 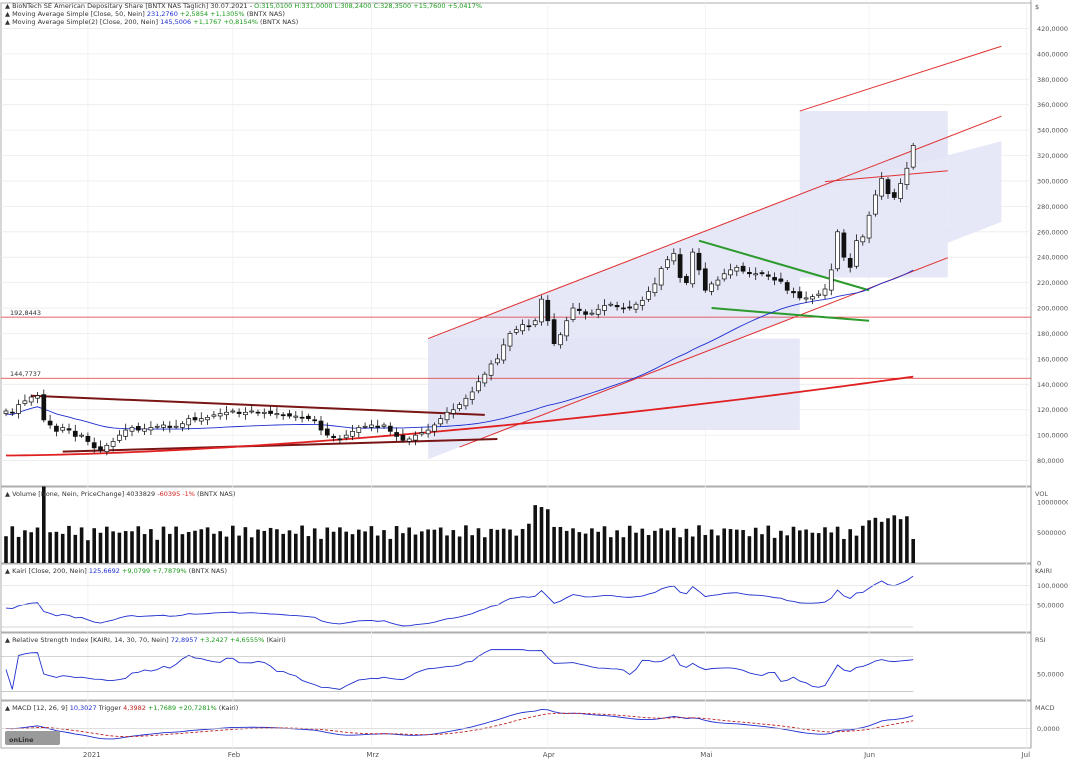 I want to click on x-tick-label: 2021, so click(x=92, y=755).